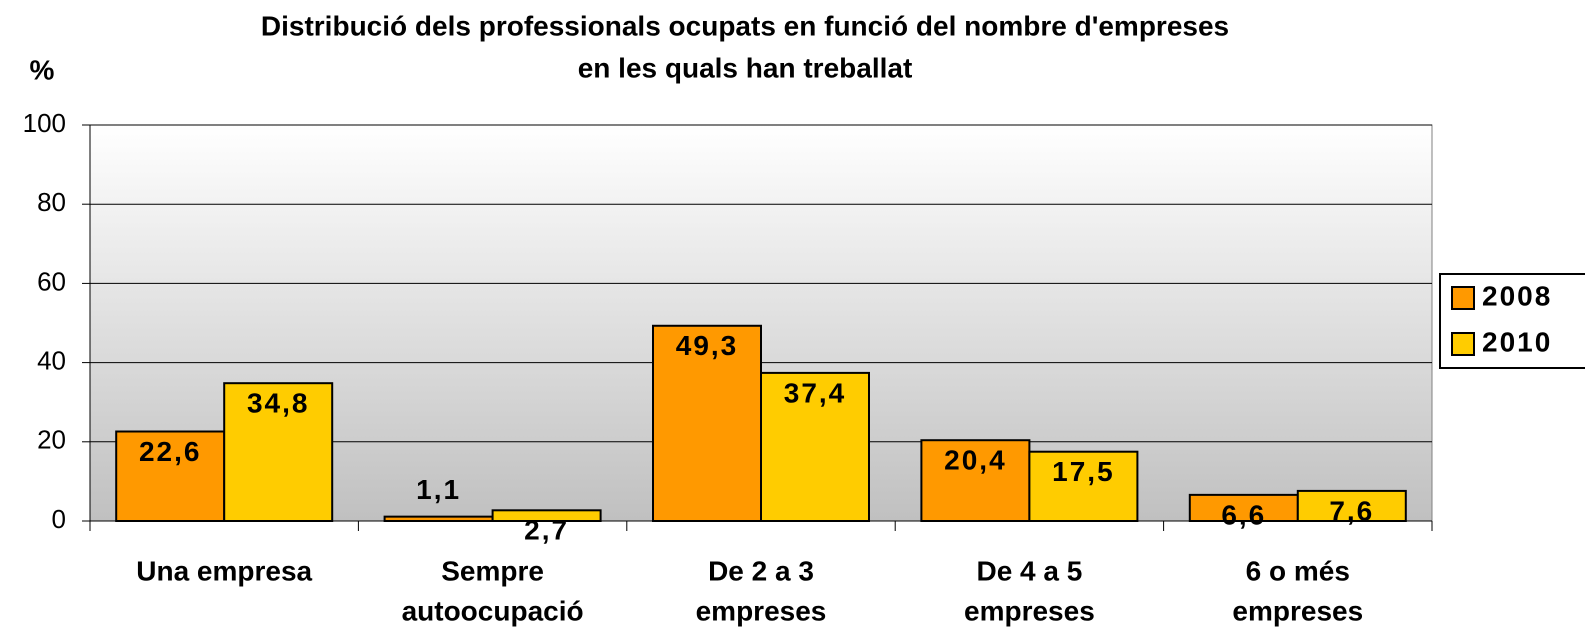 The width and height of the screenshot is (1585, 638). Describe the element at coordinates (707, 345) in the screenshot. I see `data-label: 49,3` at that location.